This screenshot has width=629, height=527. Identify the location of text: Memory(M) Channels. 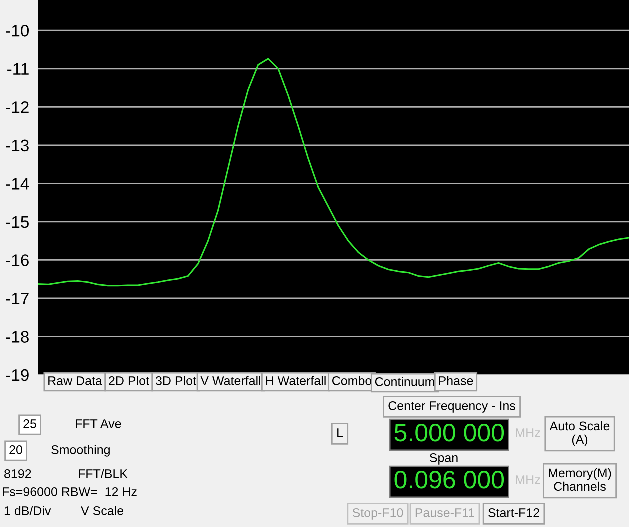
(580, 480).